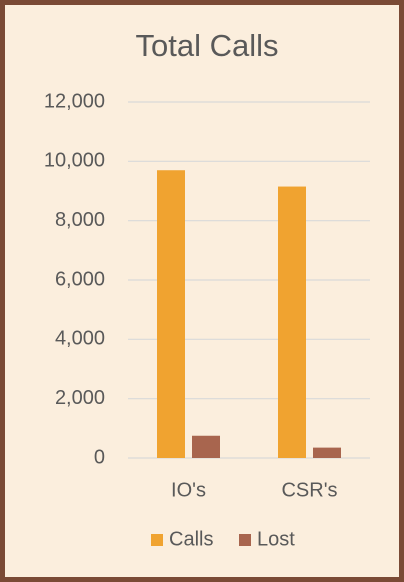 The image size is (404, 582). What do you see at coordinates (80, 398) in the screenshot?
I see `y-tick-label: 2,000` at bounding box center [80, 398].